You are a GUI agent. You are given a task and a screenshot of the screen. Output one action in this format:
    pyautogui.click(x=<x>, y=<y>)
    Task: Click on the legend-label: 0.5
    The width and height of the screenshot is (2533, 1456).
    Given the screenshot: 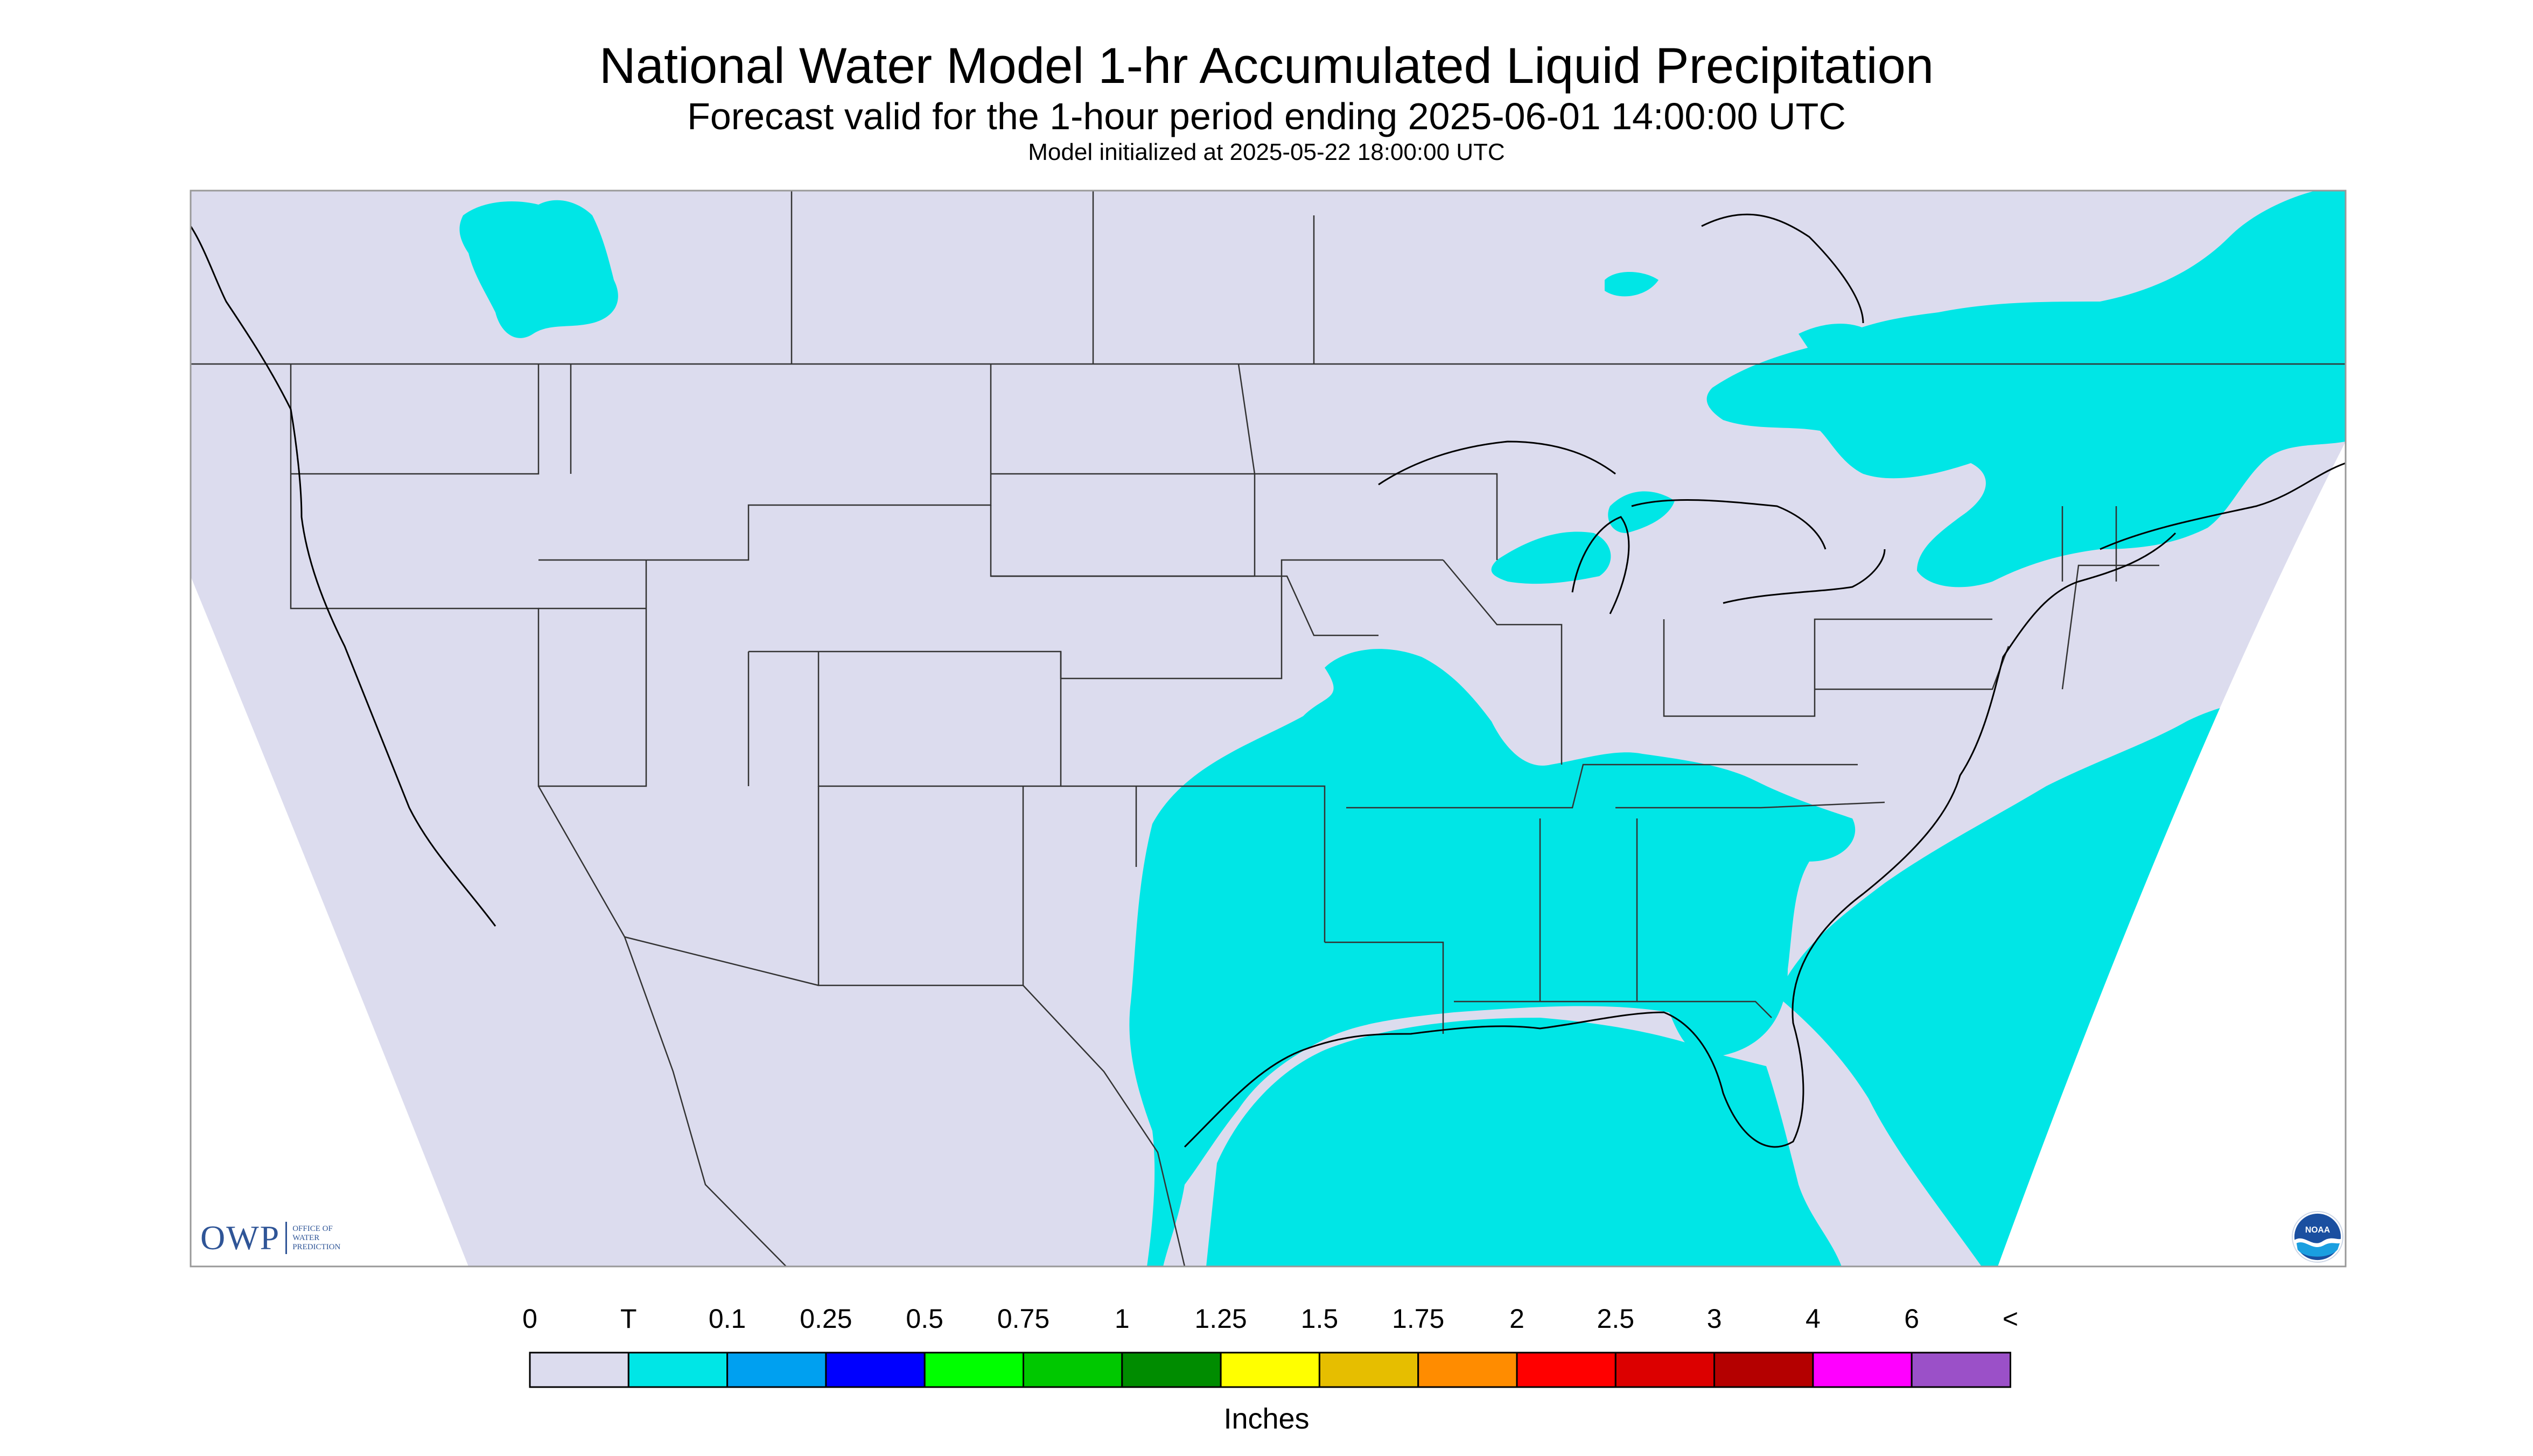 What is the action you would take?
    pyautogui.click(x=924, y=1319)
    